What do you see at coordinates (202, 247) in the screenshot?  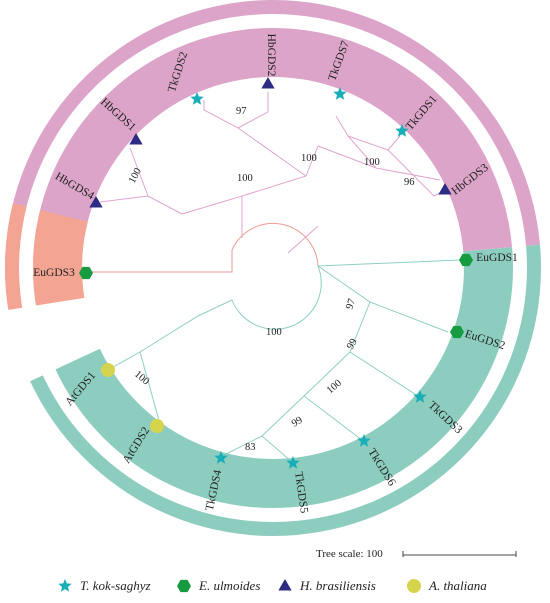 I see `clade-branches-salmon` at bounding box center [202, 247].